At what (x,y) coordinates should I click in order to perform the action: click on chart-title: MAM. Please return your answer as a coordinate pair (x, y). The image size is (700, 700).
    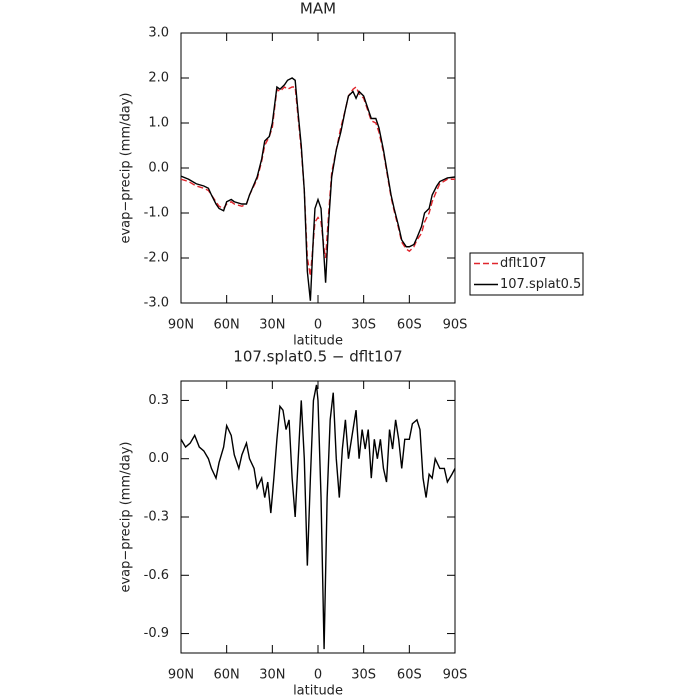
    Looking at the image, I should click on (318, 9).